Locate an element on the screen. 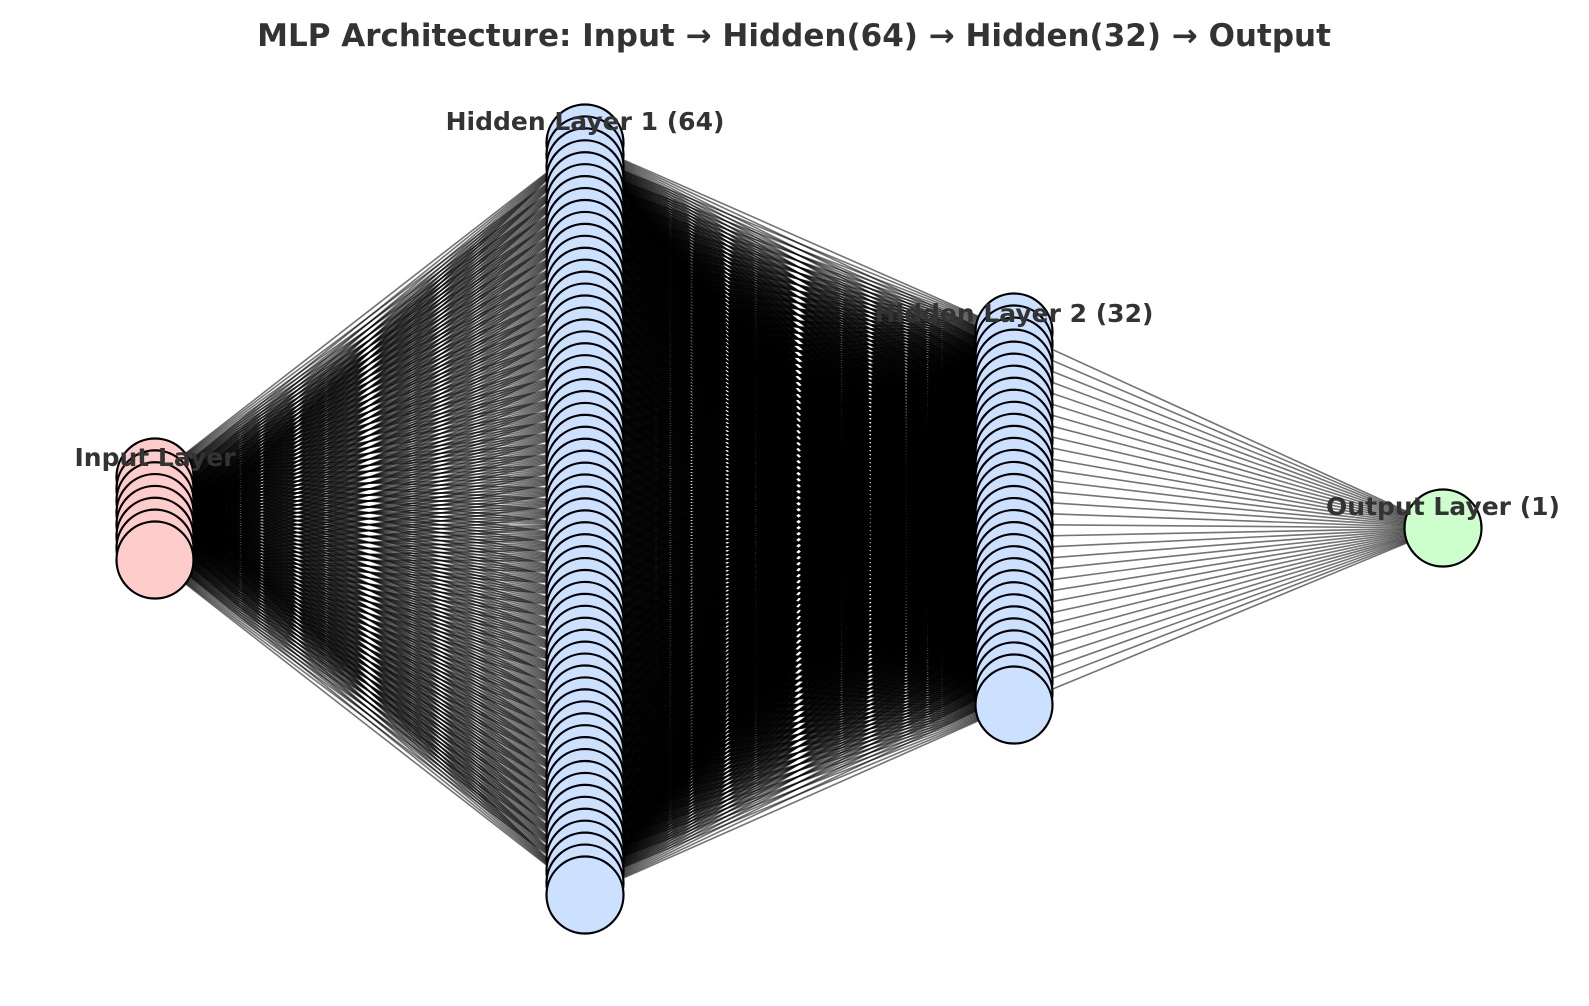  layer-input is located at coordinates (155, 518).